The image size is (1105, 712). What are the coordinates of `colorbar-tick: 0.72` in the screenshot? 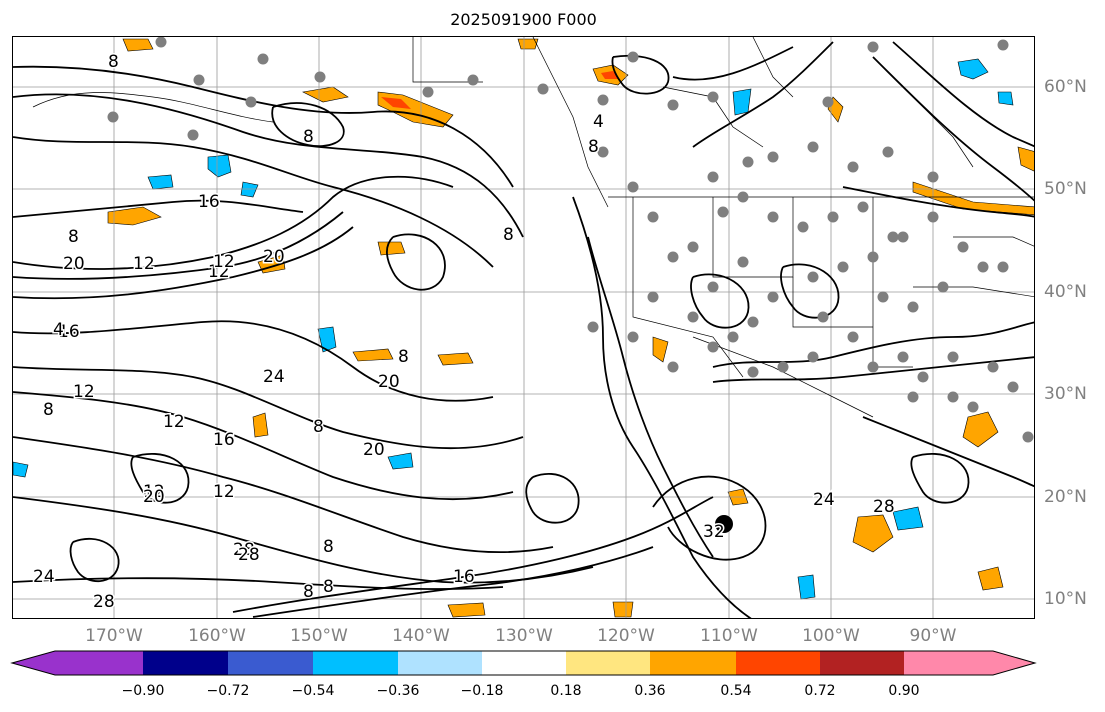 It's located at (820, 691).